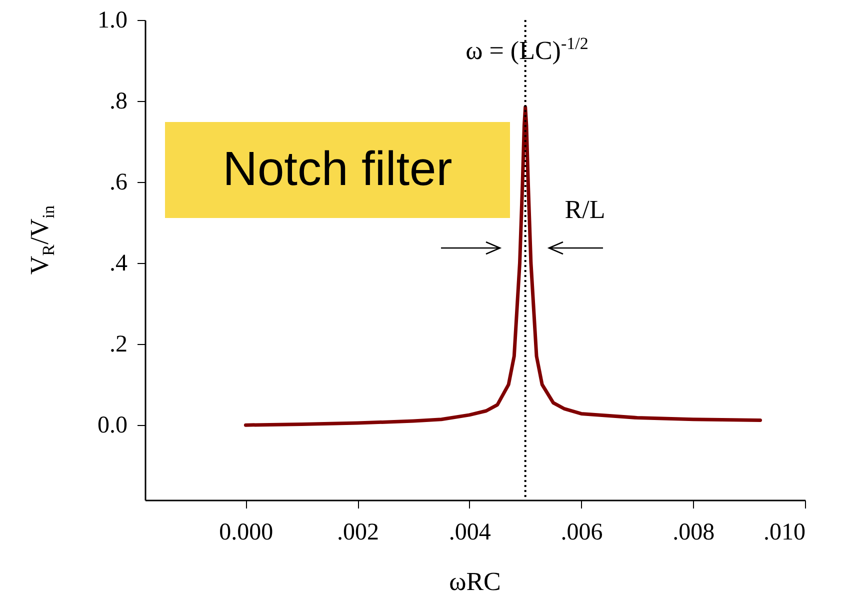 This screenshot has width=859, height=615. What do you see at coordinates (337, 170) in the screenshot?
I see `annotation: Notch filter` at bounding box center [337, 170].